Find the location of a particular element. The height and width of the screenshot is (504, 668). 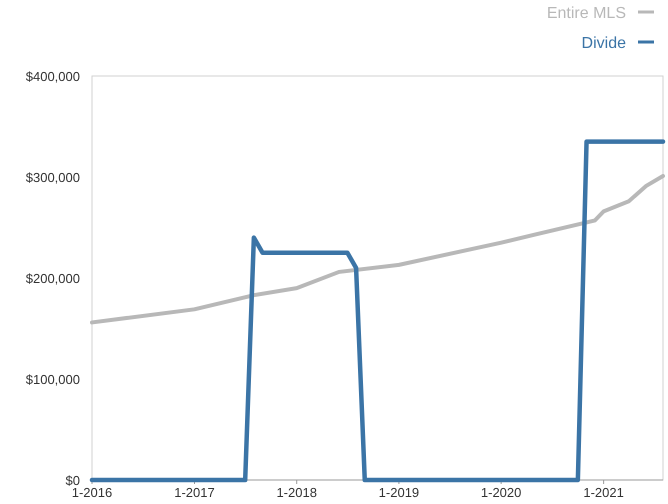

x-tick-label: 1-2020 is located at coordinates (501, 492).